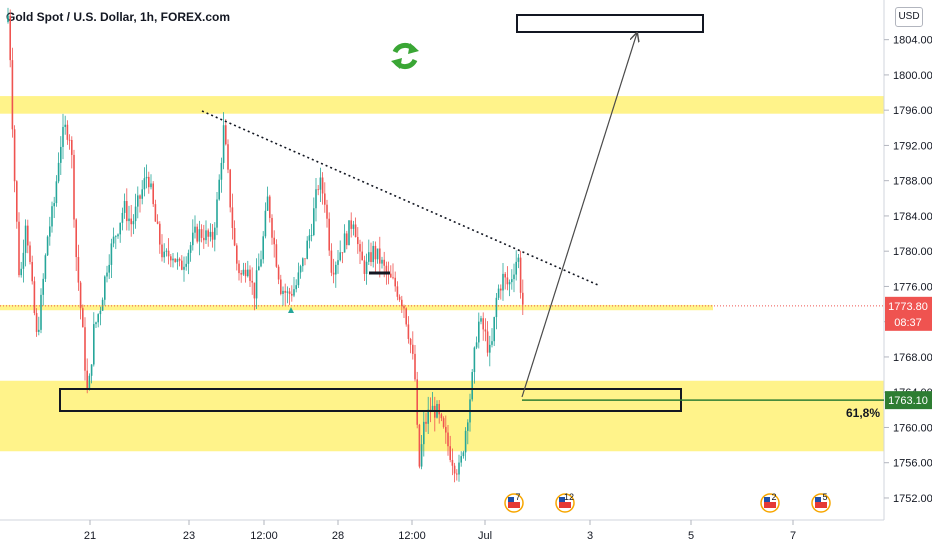  What do you see at coordinates (821, 502) in the screenshot?
I see `event-badge: 5` at bounding box center [821, 502].